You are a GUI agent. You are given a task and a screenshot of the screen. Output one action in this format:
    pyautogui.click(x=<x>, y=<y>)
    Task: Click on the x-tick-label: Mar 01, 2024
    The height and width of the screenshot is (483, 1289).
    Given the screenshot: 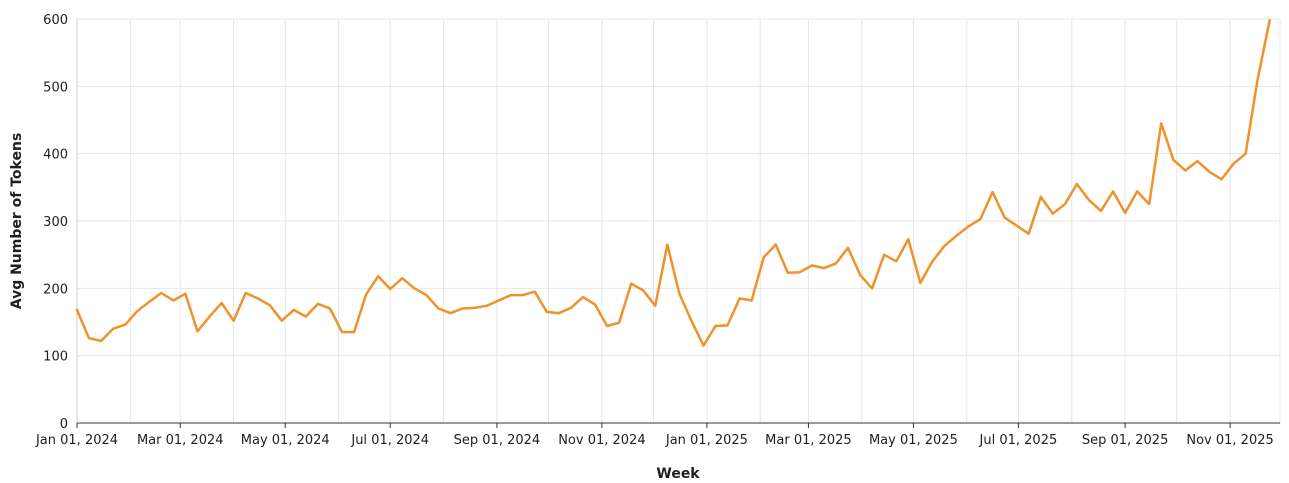 What is the action you would take?
    pyautogui.click(x=180, y=440)
    